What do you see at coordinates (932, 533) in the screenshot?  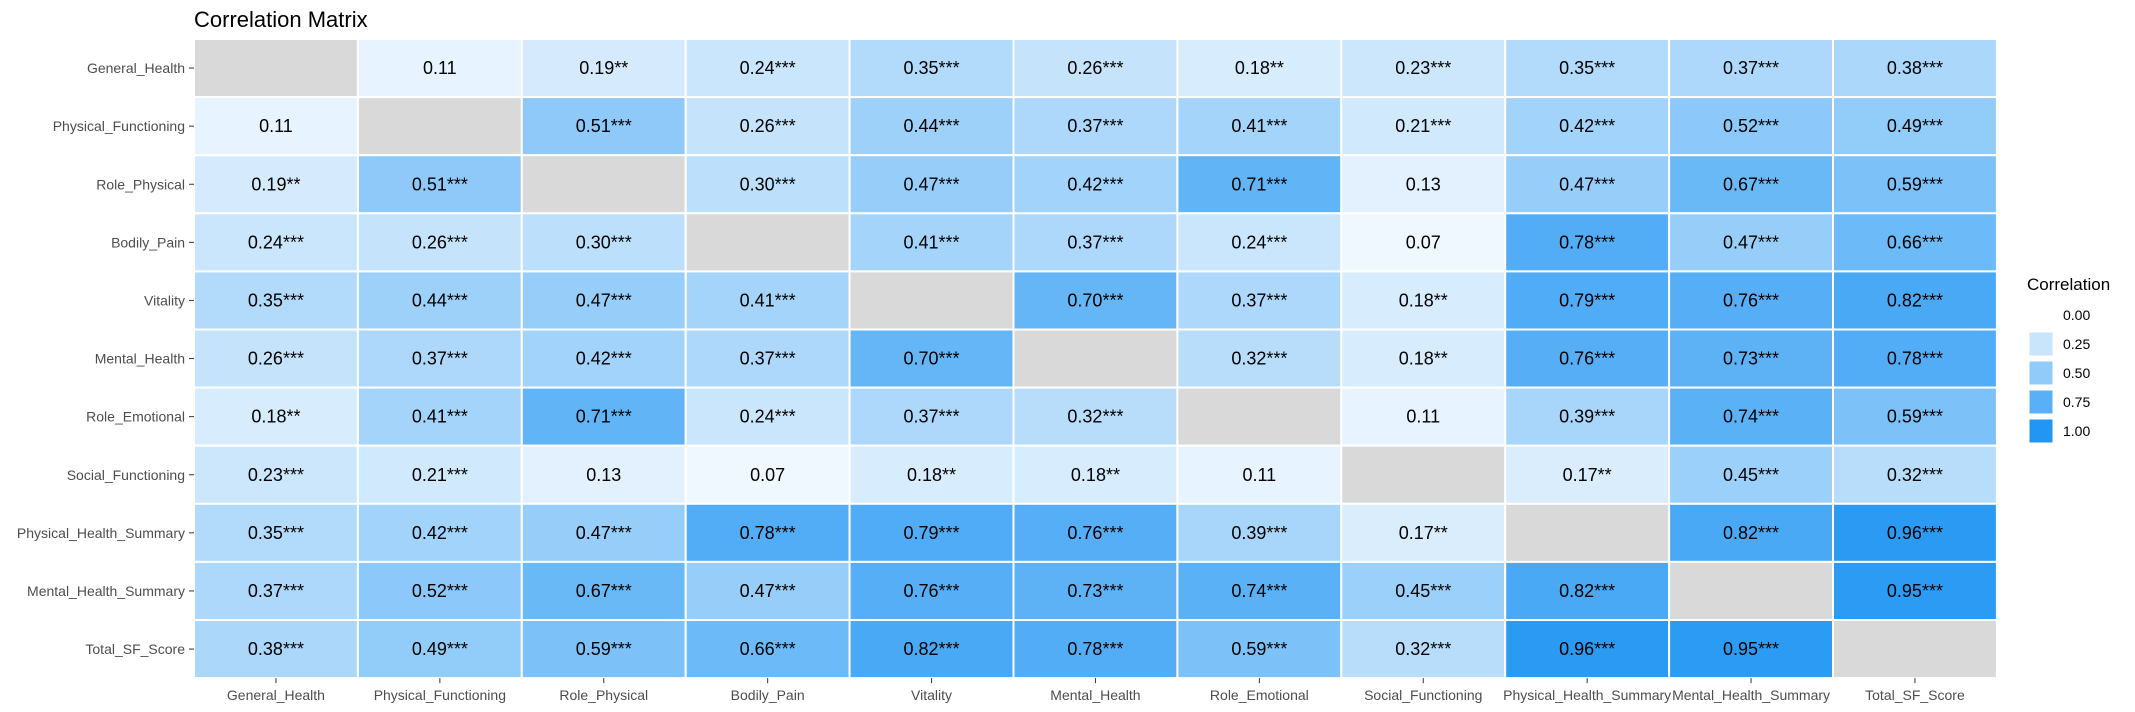 I see `cell-value-label: 0.79***` at bounding box center [932, 533].